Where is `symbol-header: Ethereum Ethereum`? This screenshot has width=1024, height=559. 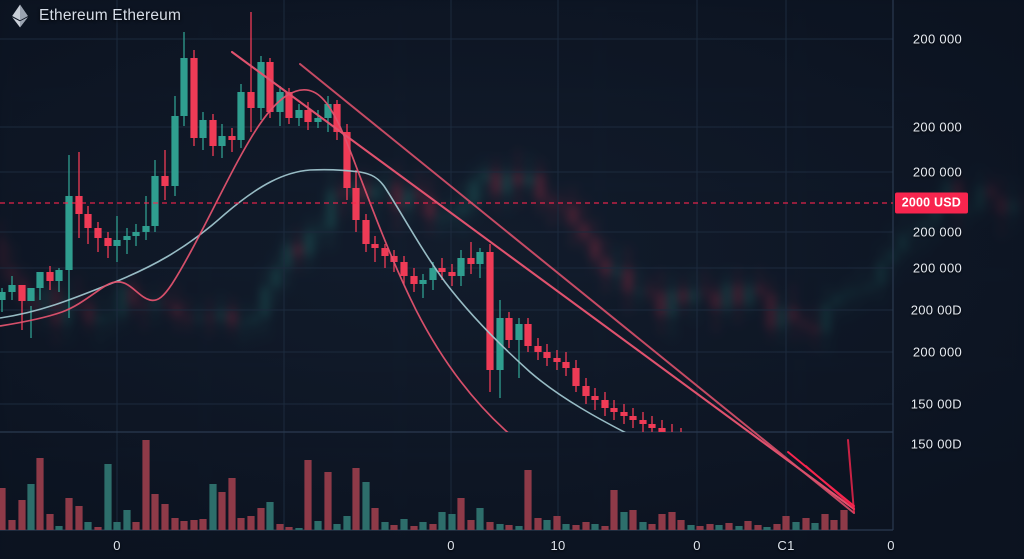
symbol-header: Ethereum Ethereum is located at coordinates (95, 16).